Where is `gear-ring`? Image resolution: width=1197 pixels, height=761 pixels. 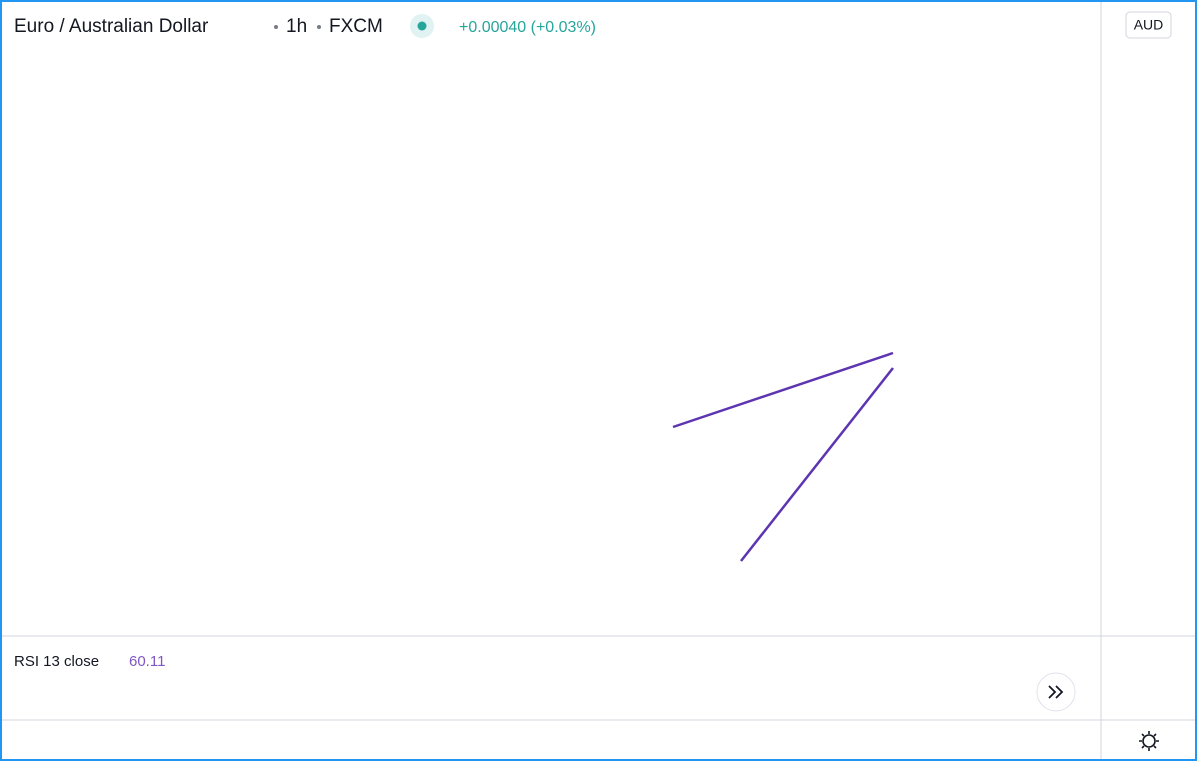 gear-ring is located at coordinates (1149, 741).